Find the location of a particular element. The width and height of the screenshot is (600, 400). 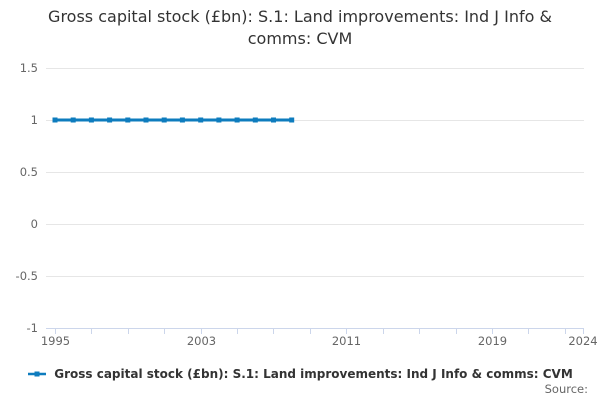

y-tick-label: 0.5 is located at coordinates (29, 172).